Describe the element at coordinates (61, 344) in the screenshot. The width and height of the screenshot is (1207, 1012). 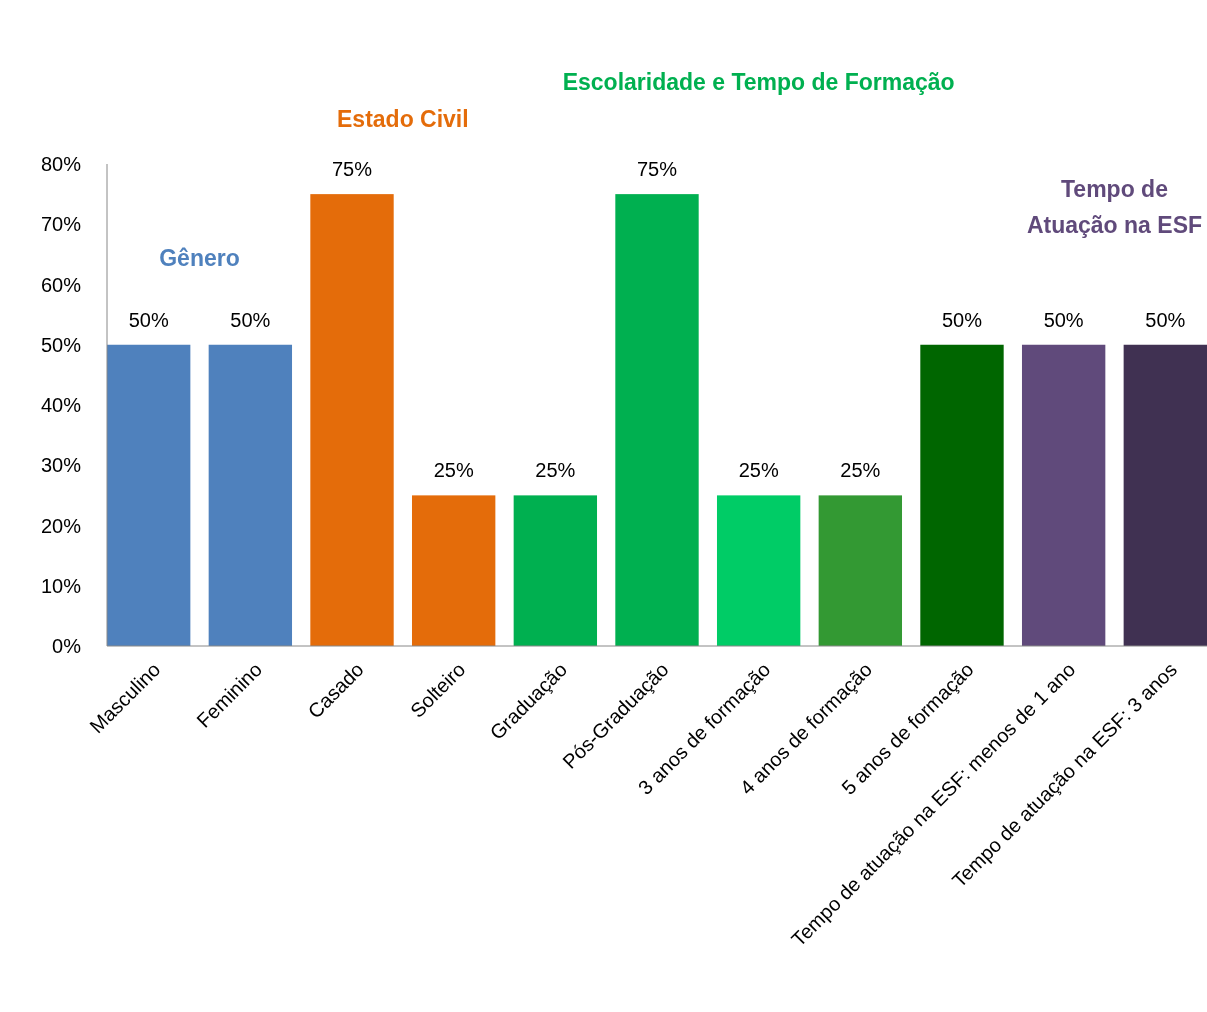
I see `y-tick-label: 50%` at that location.